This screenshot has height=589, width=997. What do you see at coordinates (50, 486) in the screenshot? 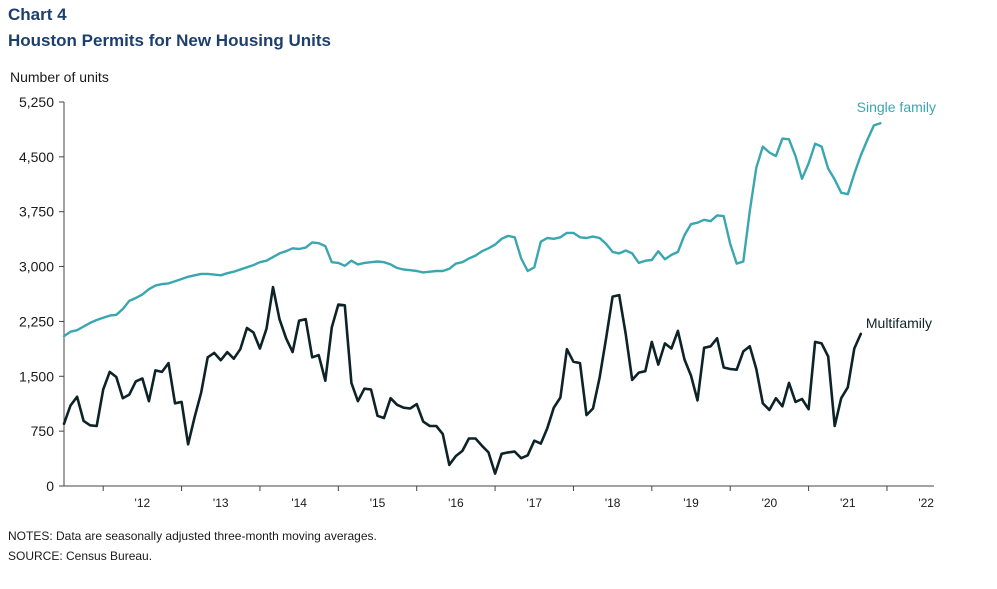
I see `y-tick-label: 0` at bounding box center [50, 486].